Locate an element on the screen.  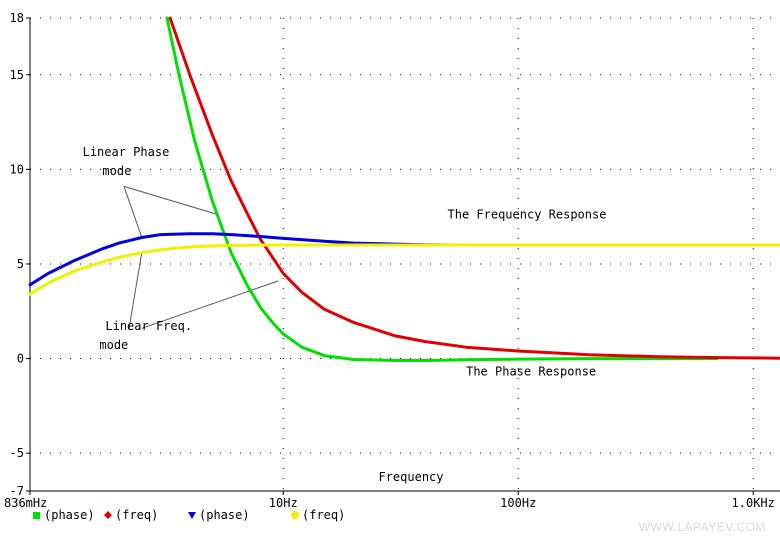
watermark: WWW.LAPAYEV.COM is located at coordinates (702, 527).